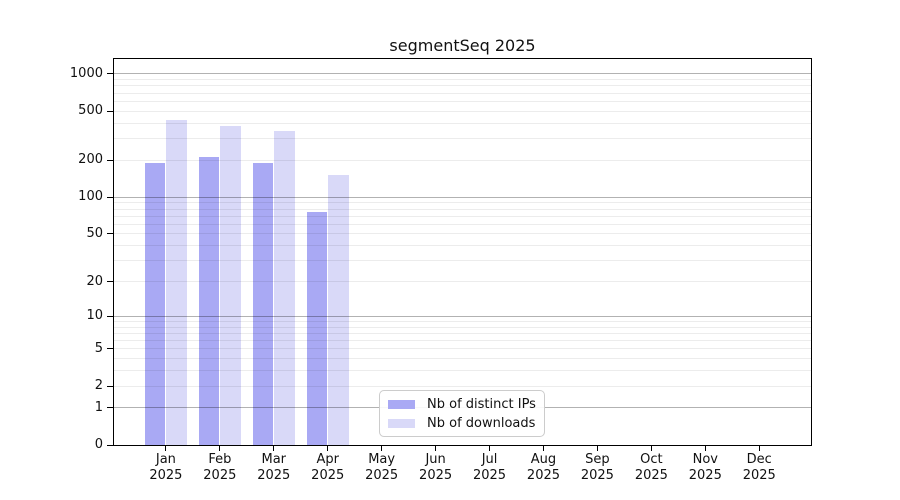 This screenshot has width=900, height=500. Describe the element at coordinates (94, 316) in the screenshot. I see `y-tick-label: 10` at that location.